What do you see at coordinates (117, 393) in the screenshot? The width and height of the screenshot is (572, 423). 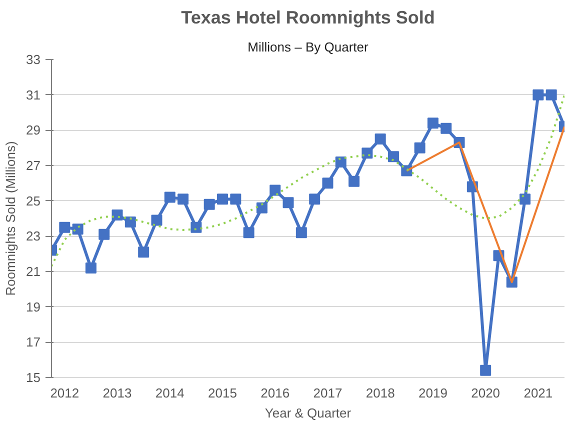 I see `x-tick-label: 2013` at bounding box center [117, 393].